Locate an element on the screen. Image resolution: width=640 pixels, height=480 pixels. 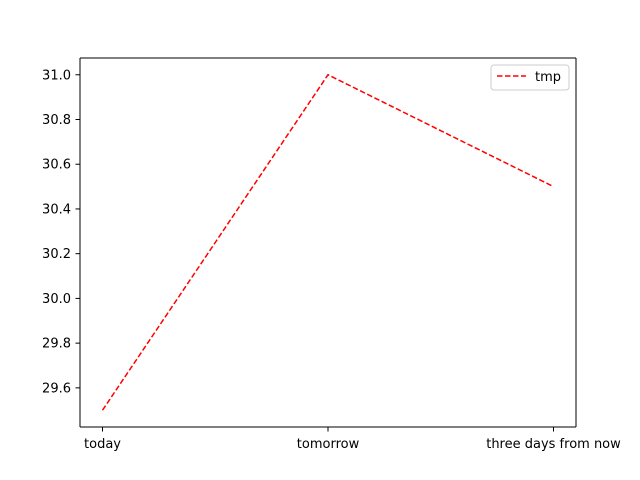
x-tick-label-today: today is located at coordinates (102, 444).